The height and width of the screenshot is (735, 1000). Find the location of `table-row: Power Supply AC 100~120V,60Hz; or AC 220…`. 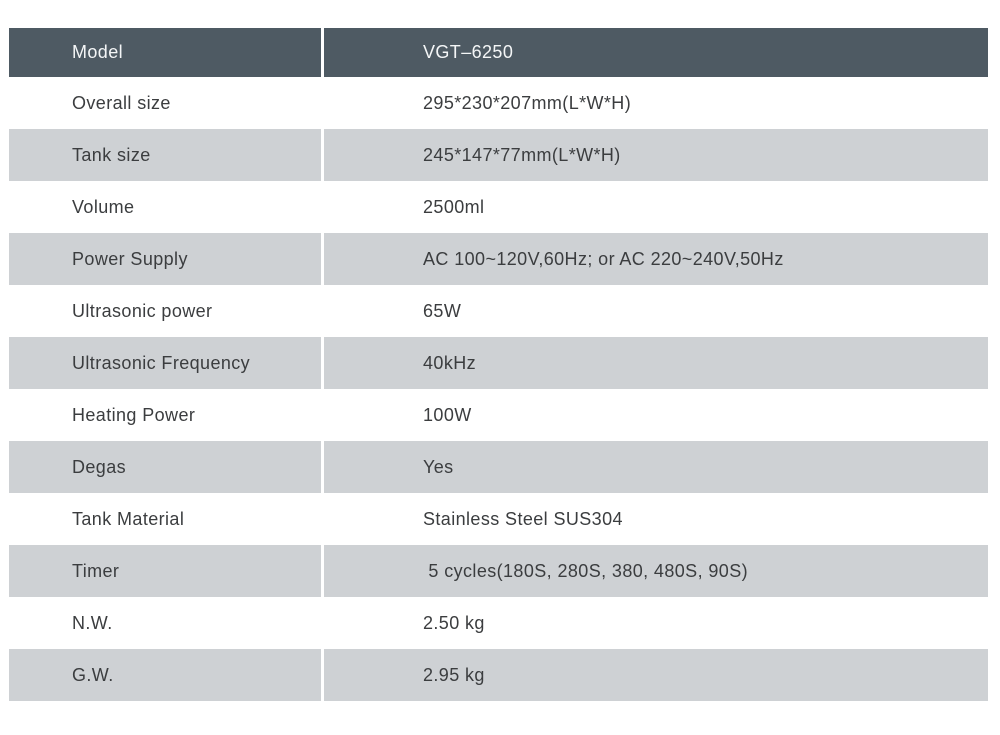

table-row: Power Supply AC 100~120V,60Hz; or AC 220… is located at coordinates (498, 259).